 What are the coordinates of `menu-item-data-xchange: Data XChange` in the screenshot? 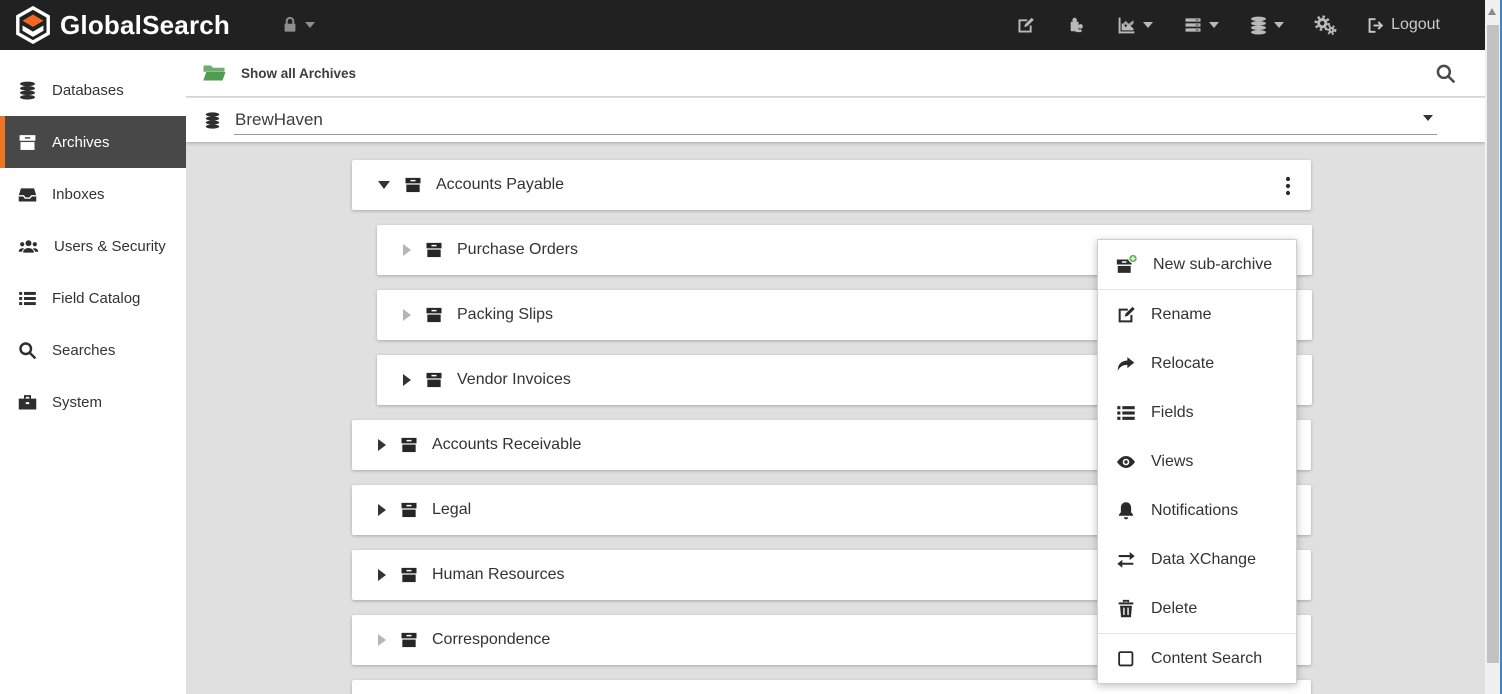 It's located at (1197, 559).